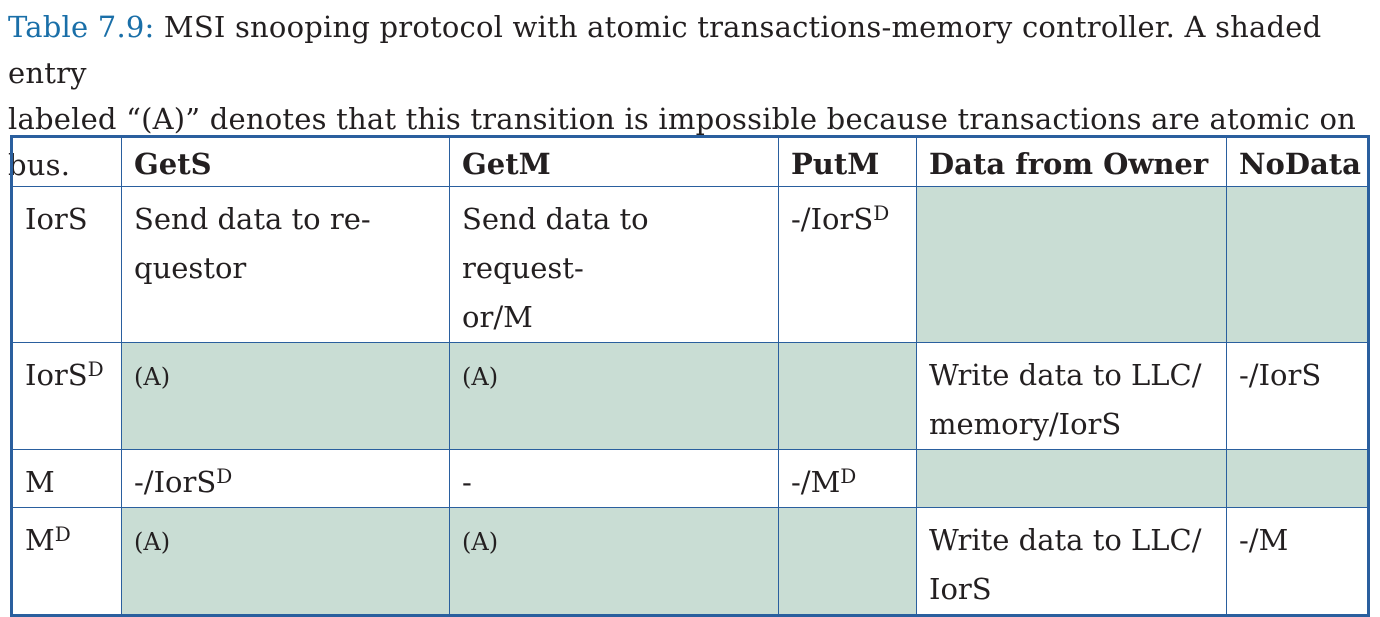 The width and height of the screenshot is (1380, 617). Describe the element at coordinates (1297, 396) in the screenshot. I see `table-cell: -/IorS` at that location.